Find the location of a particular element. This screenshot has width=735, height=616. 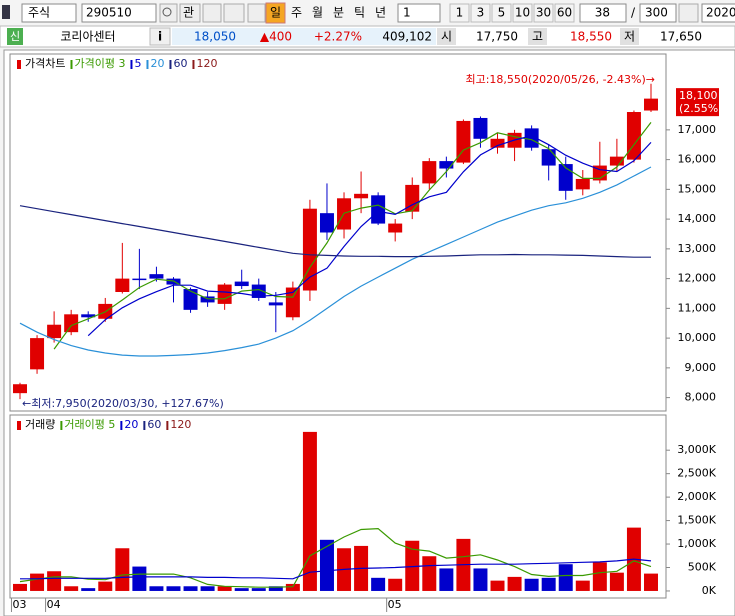

y-tick-label: 13,000 is located at coordinates (697, 248).